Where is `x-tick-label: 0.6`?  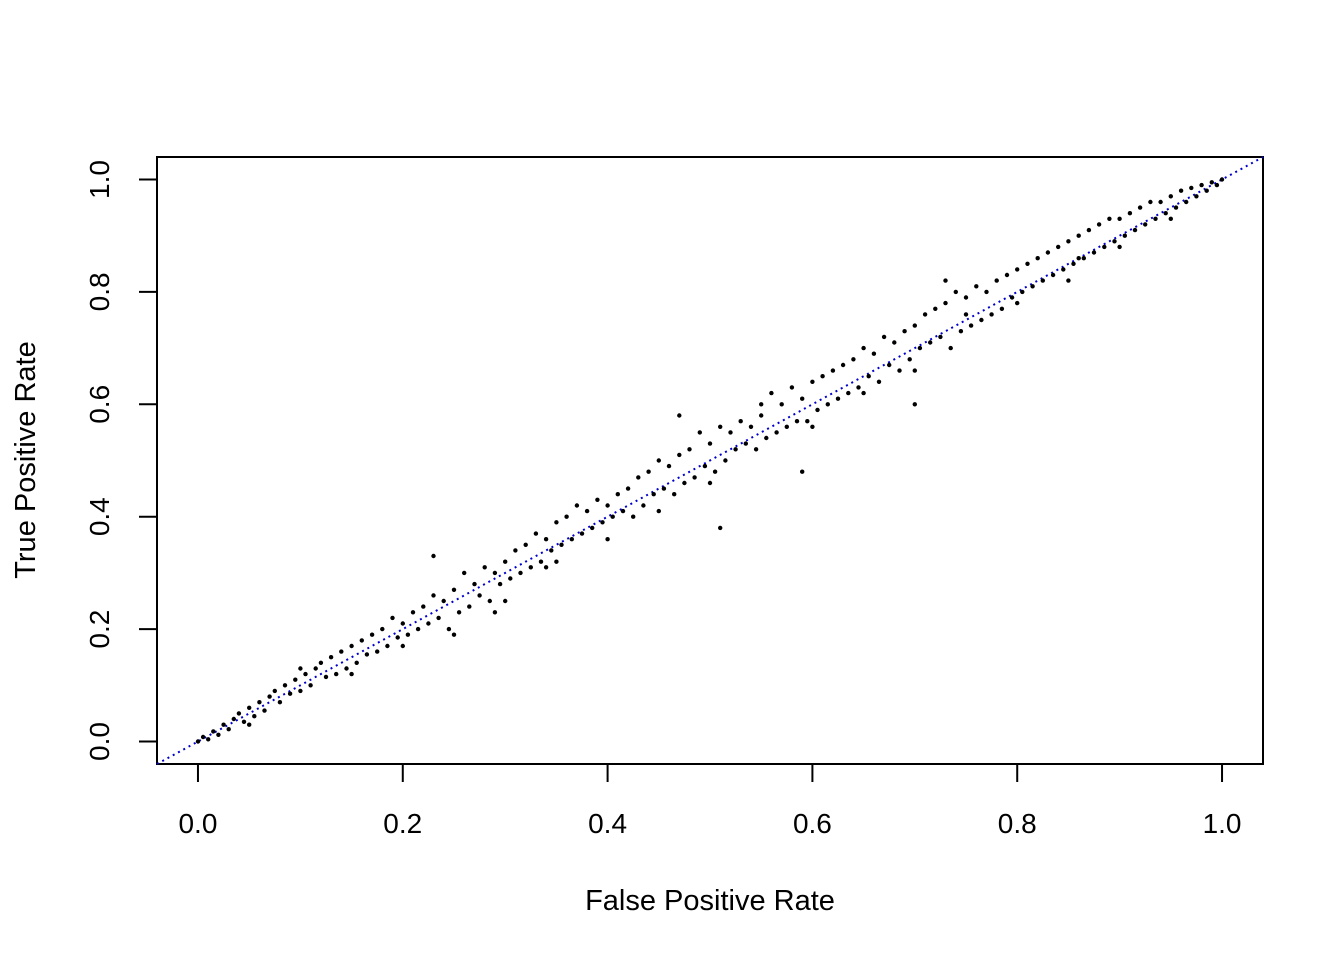 x-tick-label: 0.6 is located at coordinates (812, 823).